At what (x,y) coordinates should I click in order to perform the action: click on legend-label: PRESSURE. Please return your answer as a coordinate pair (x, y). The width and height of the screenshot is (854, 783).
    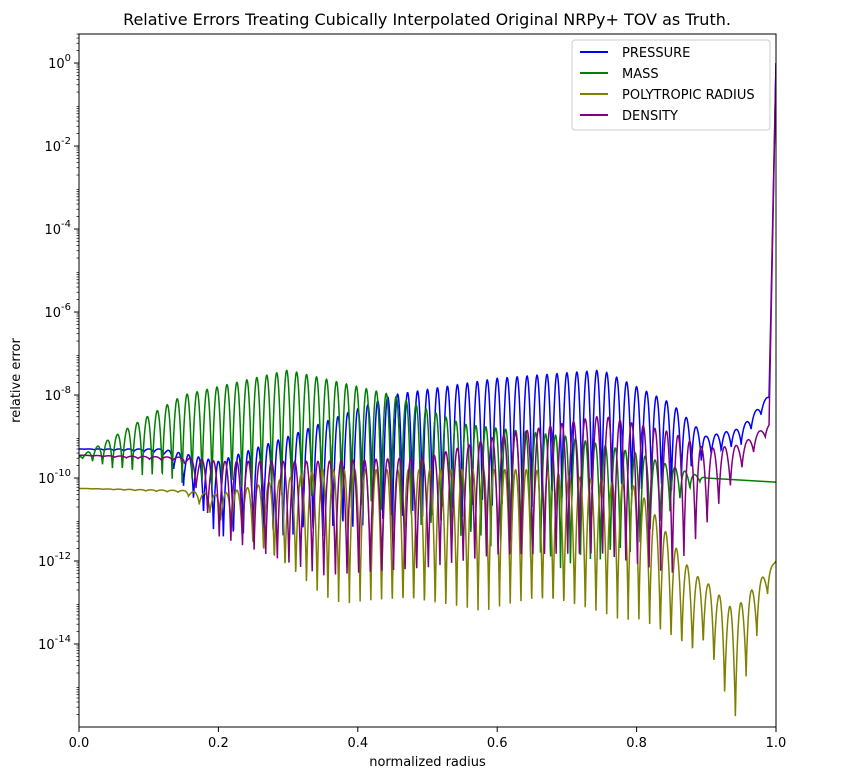
    Looking at the image, I should click on (656, 53).